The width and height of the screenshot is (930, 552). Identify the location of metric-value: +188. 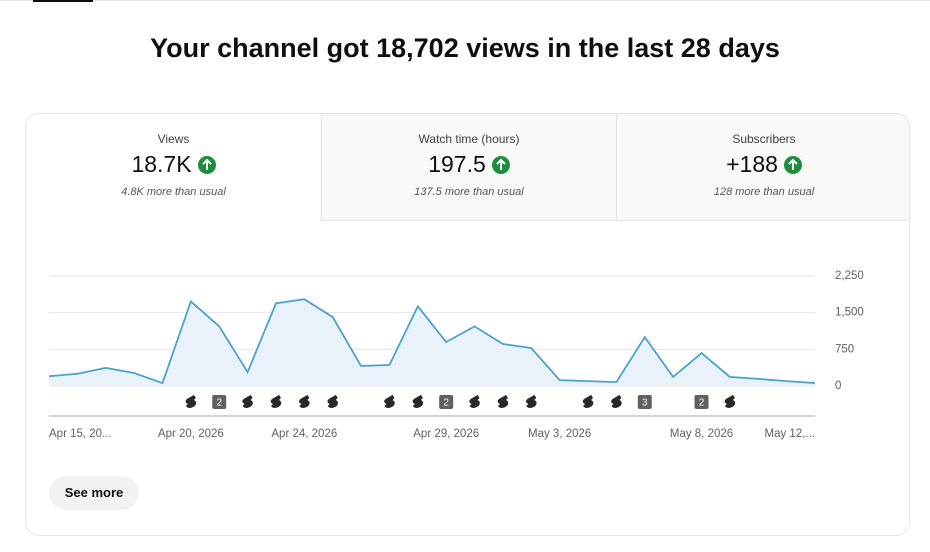
(752, 164).